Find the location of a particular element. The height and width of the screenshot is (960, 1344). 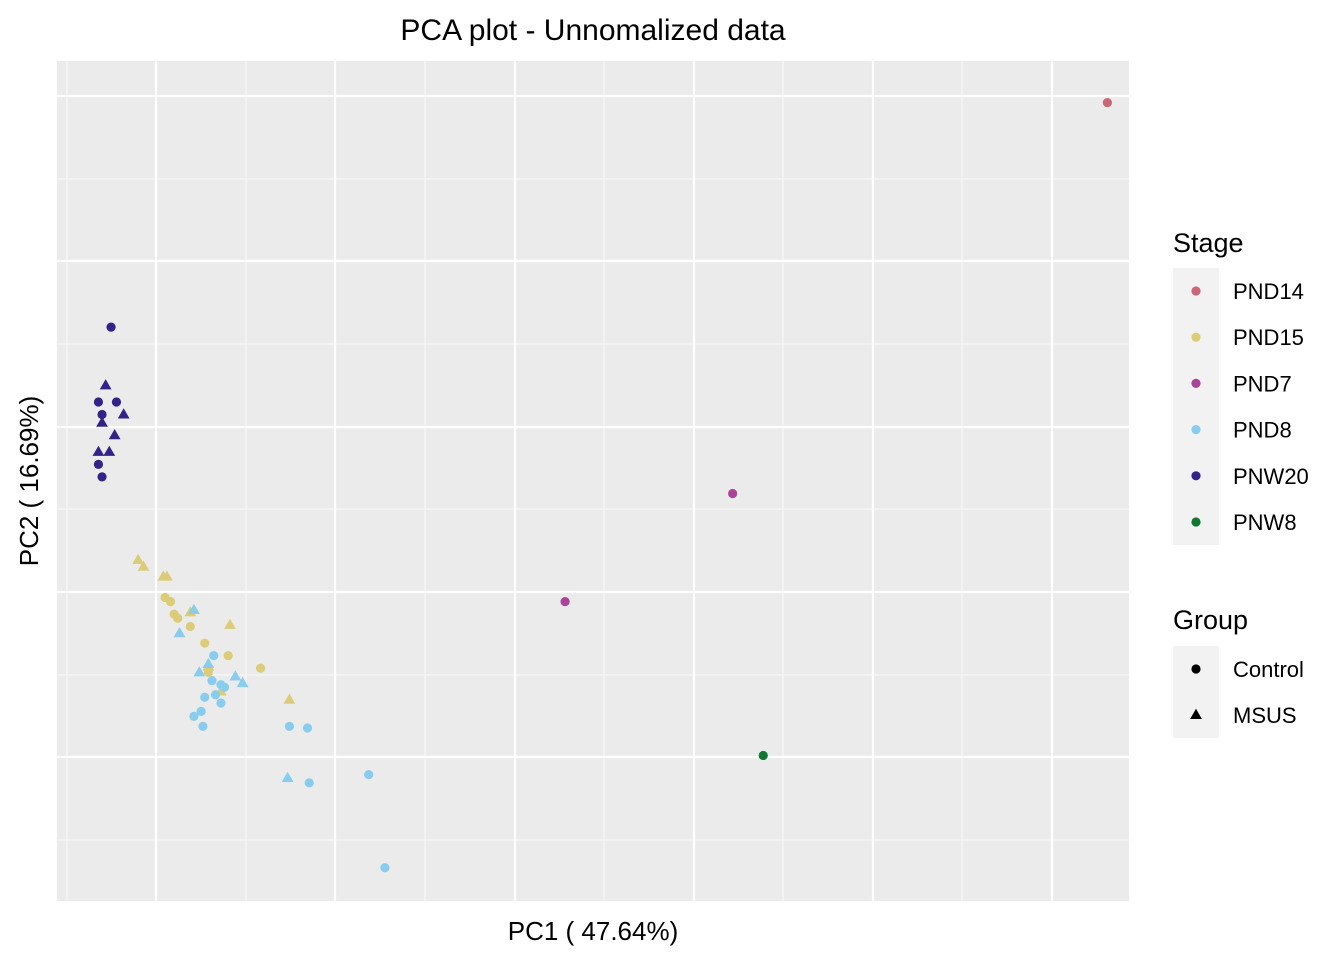

legend-stage-title: Stage is located at coordinates (1208, 243).